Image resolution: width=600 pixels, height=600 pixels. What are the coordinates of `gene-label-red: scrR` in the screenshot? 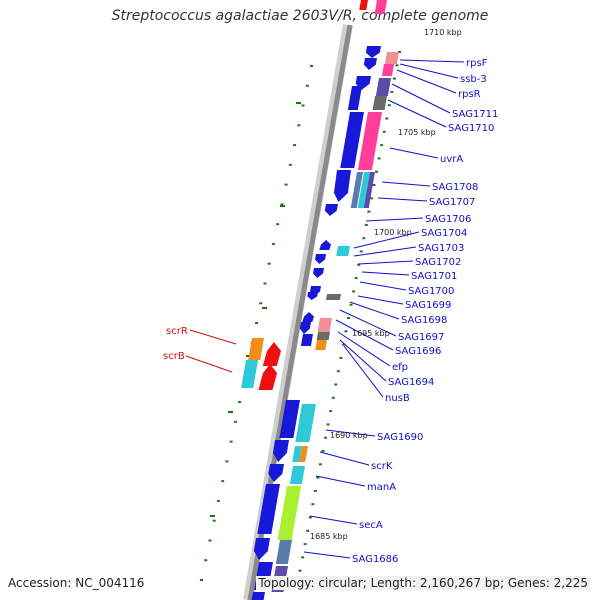 It's located at (177, 331).